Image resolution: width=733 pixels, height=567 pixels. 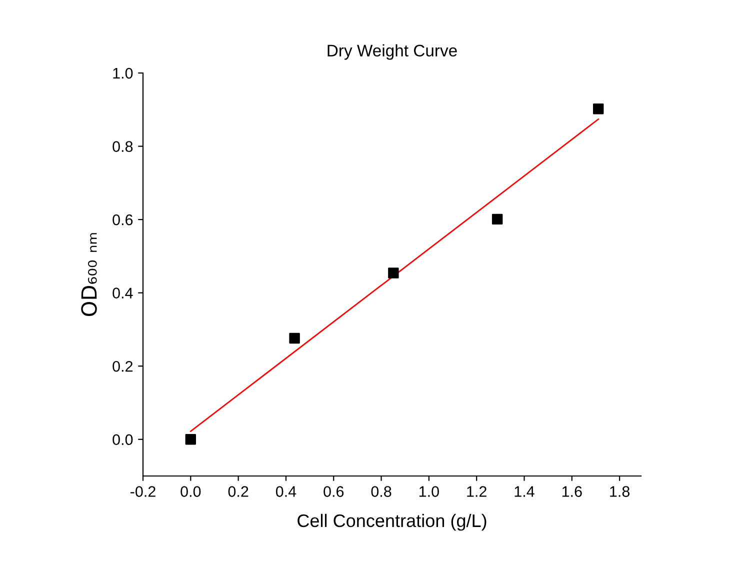 What do you see at coordinates (429, 491) in the screenshot?
I see `x-tick-label: 1.0` at bounding box center [429, 491].